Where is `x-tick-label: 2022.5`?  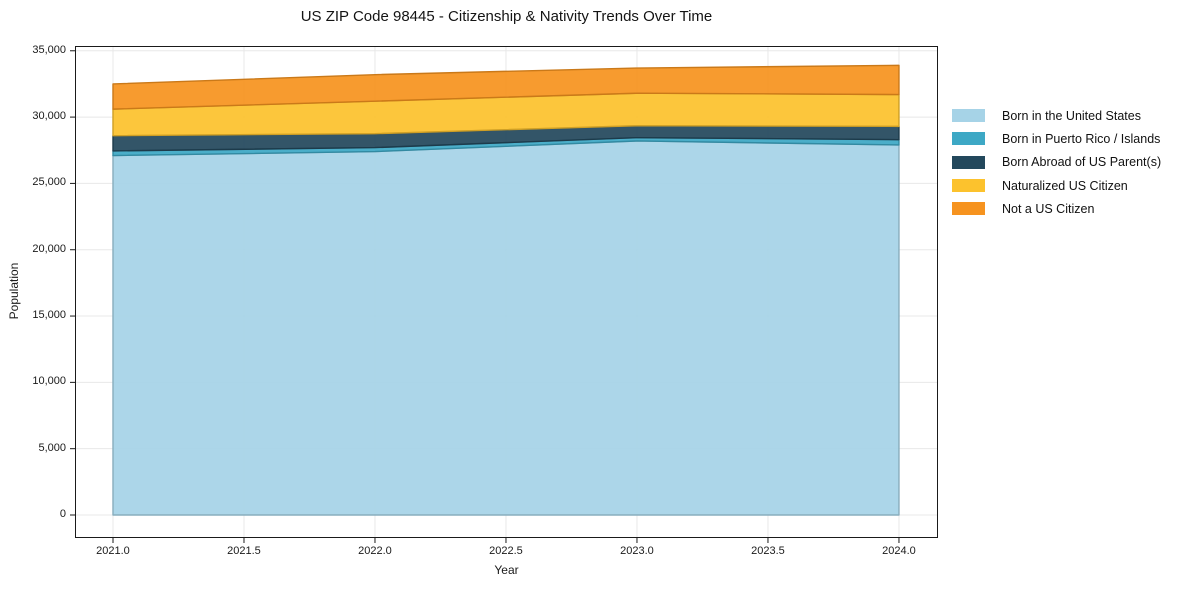
x-tick-label: 2022.5 is located at coordinates (506, 551).